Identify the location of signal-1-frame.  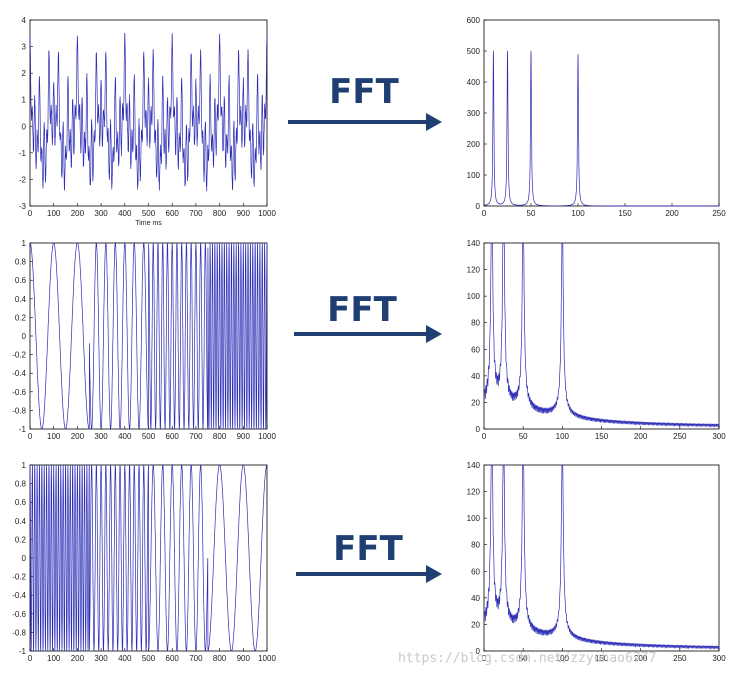
(148, 113).